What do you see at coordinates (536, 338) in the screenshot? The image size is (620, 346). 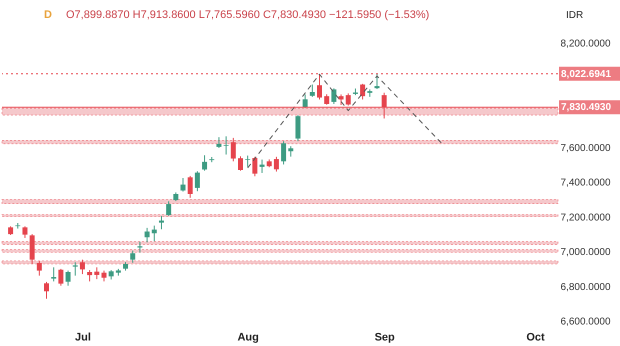 I see `x-tick-label: Oct` at bounding box center [536, 338].